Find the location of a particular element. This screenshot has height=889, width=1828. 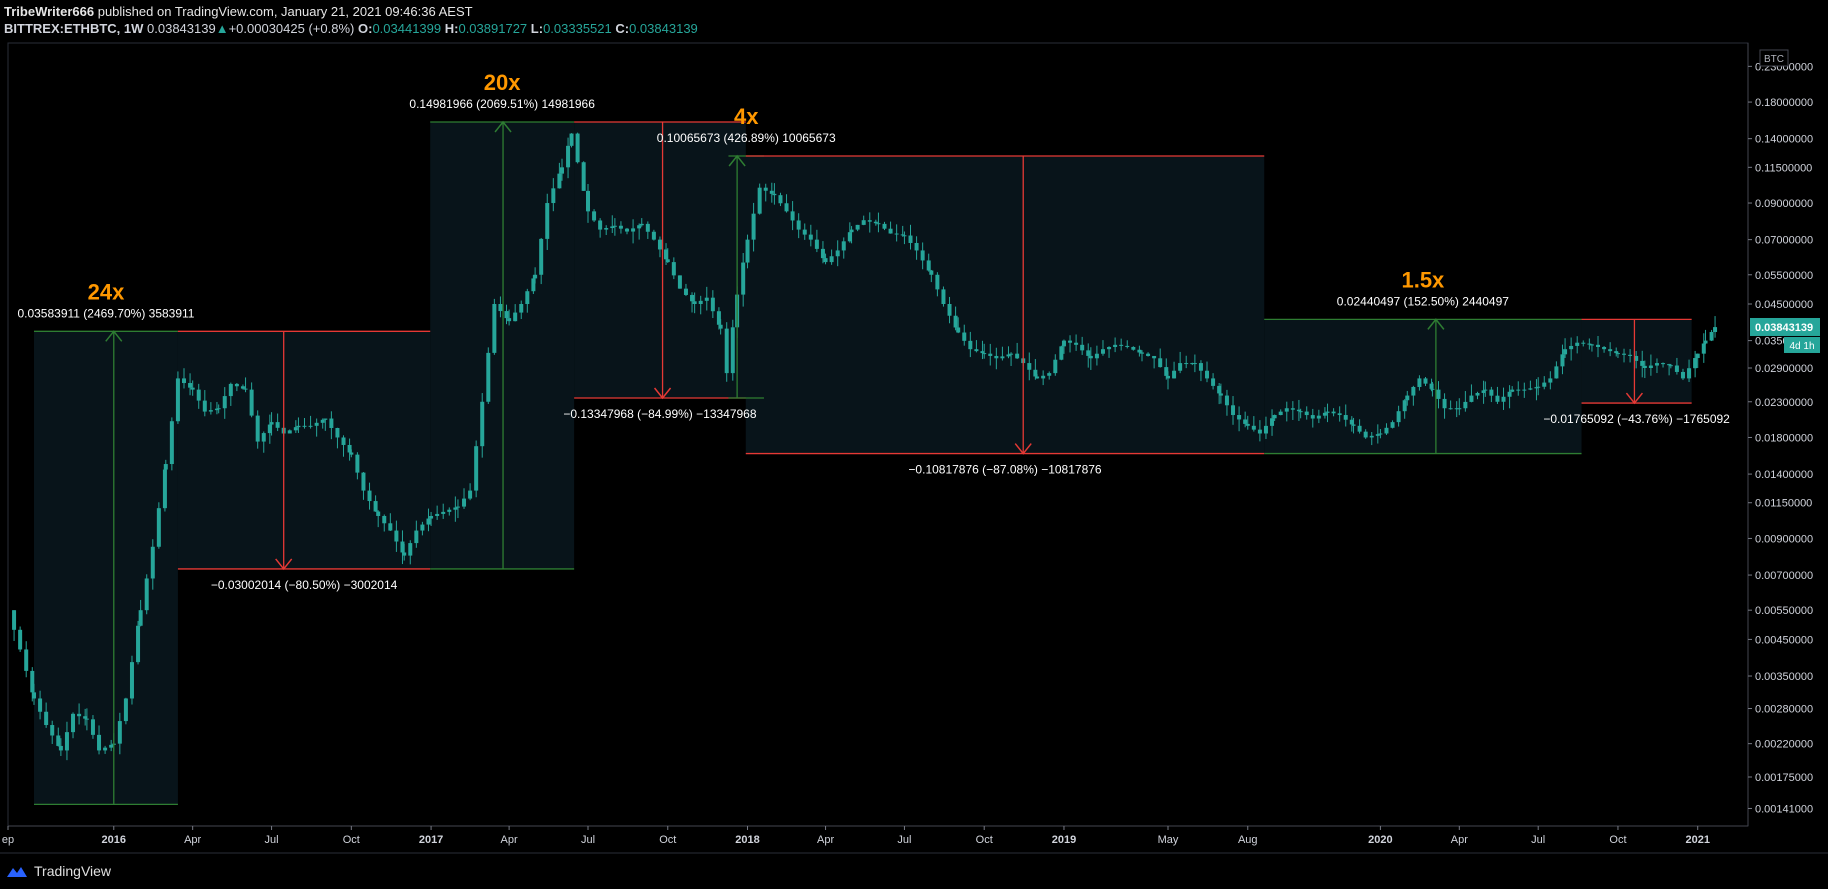

rise-measurement: 0.03583911 (2469.70%) 3583911 24x is located at coordinates (106, 542).